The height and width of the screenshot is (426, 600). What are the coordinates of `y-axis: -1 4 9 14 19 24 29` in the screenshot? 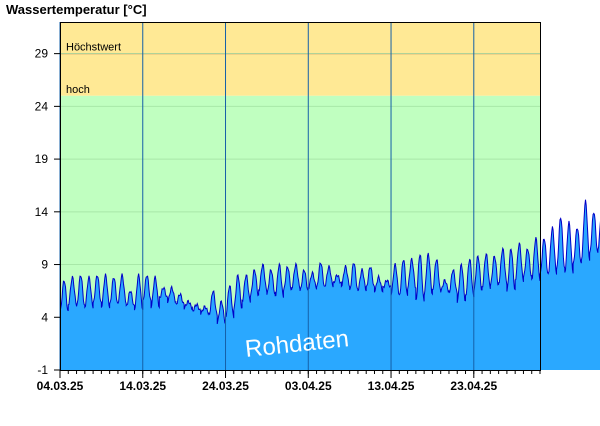 It's located at (47, 212).